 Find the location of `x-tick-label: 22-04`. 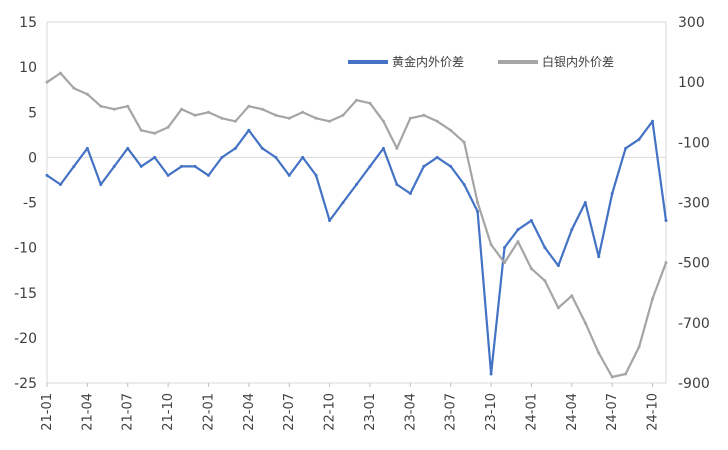

x-tick-label: 22-04 is located at coordinates (249, 412).